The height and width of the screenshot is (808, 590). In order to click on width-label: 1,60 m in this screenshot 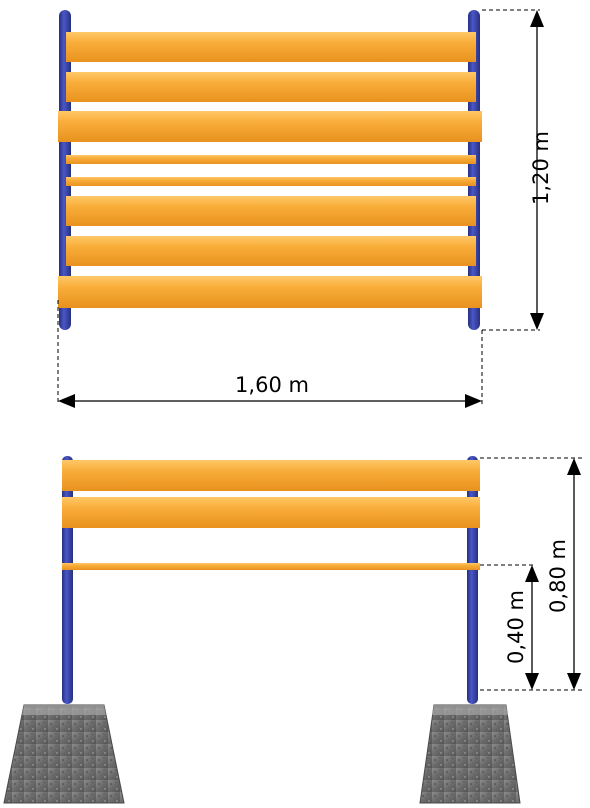, I will do `click(272, 385)`.